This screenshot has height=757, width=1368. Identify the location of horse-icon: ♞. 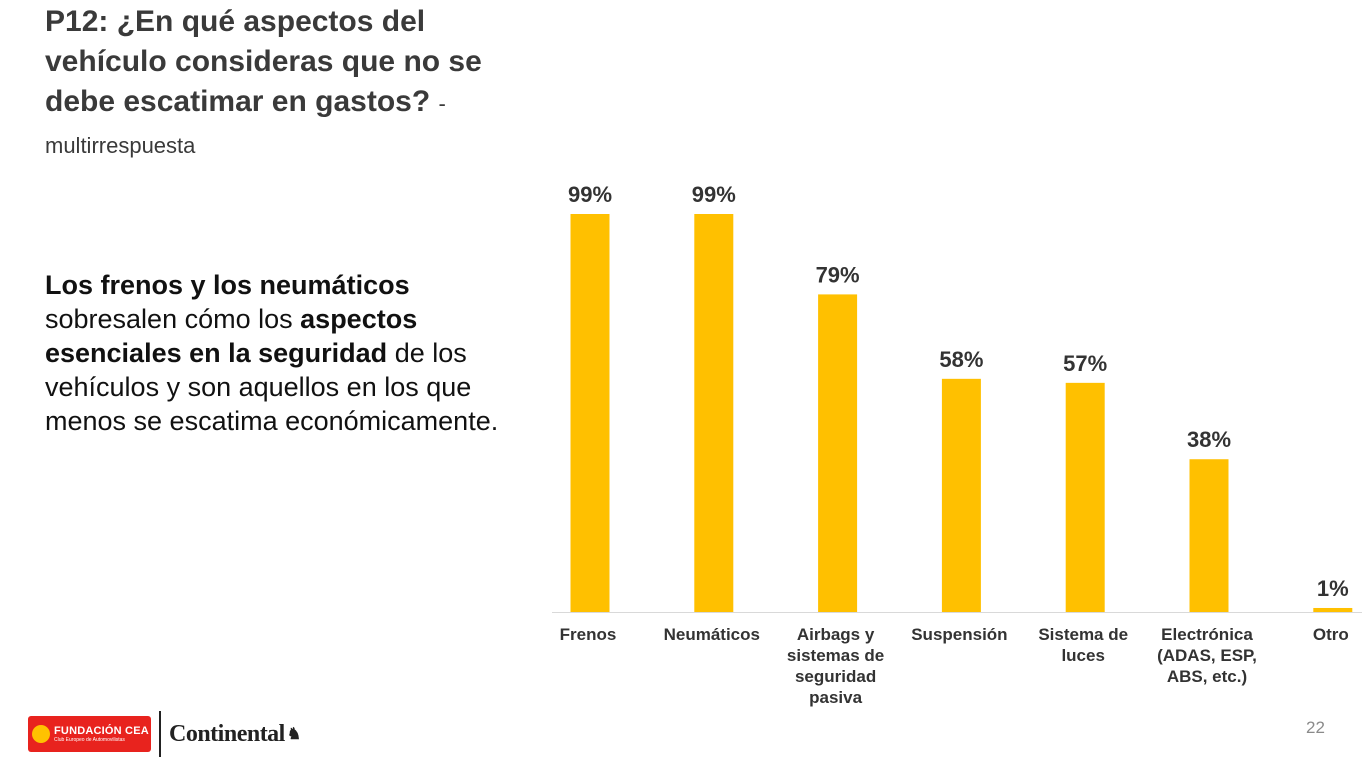
(293, 734).